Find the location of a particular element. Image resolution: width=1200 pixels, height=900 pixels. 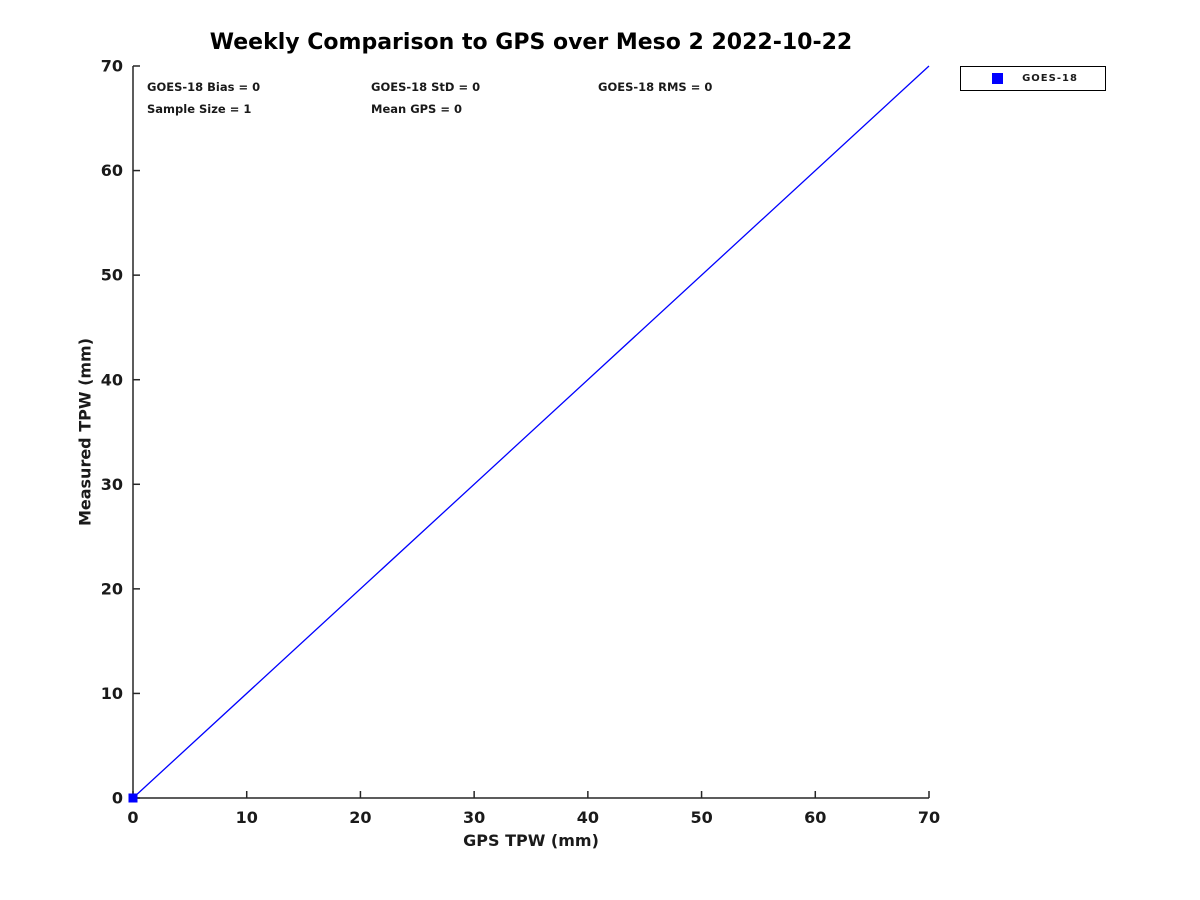

legend-square-marker-icon is located at coordinates (997, 78).